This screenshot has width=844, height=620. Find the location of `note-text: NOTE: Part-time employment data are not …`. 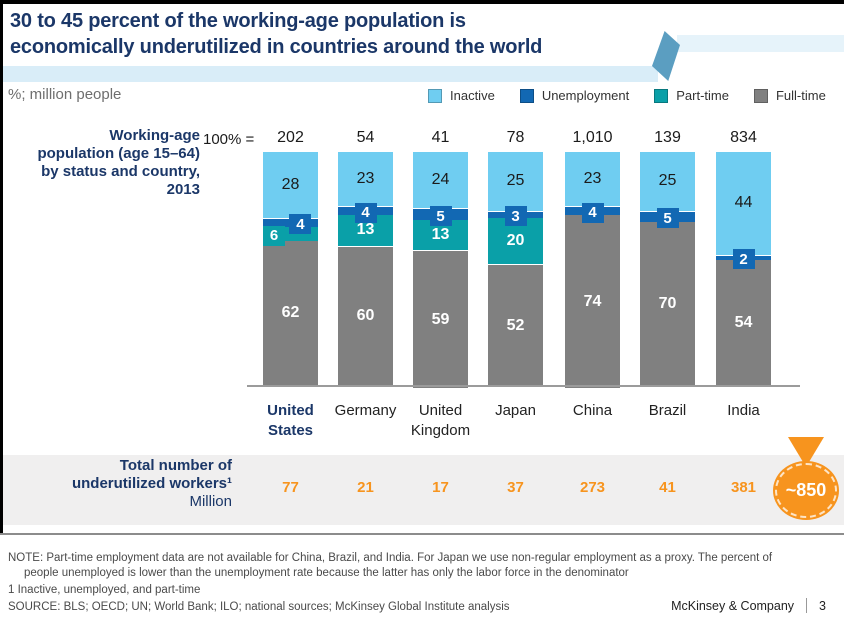

note-text: NOTE: Part-time employment data are not … is located at coordinates (422, 566).